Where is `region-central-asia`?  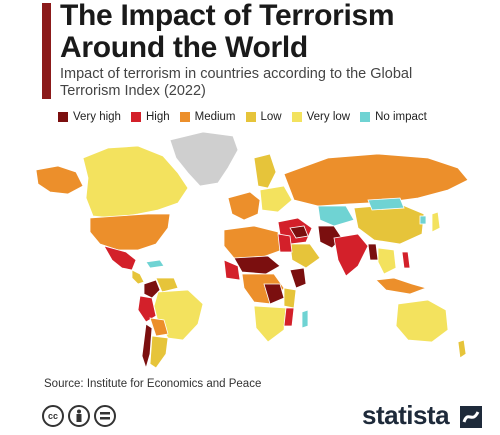 region-central-asia is located at coordinates (336, 216).